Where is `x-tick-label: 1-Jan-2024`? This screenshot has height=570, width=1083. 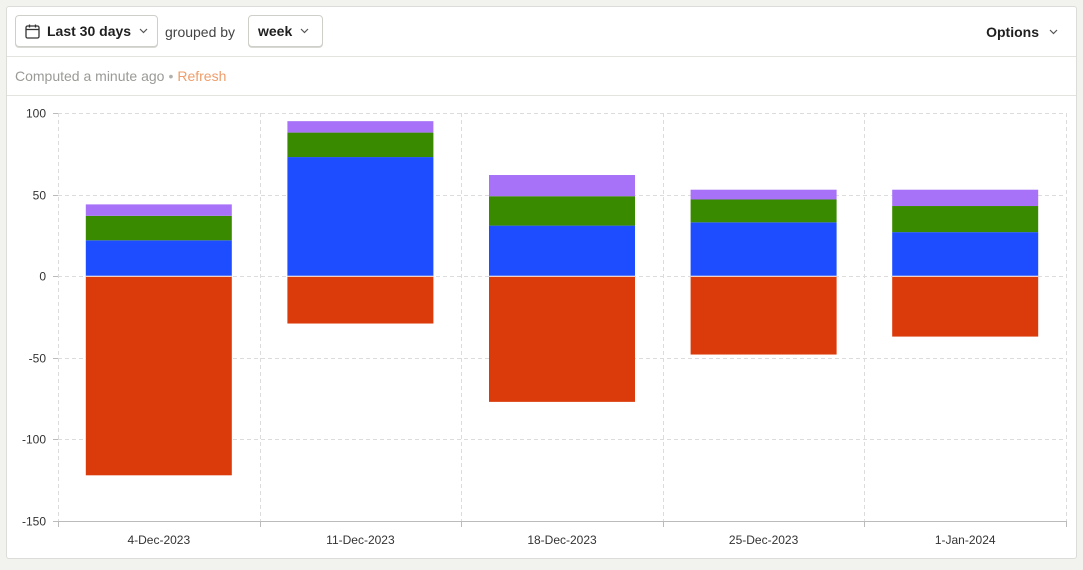 x-tick-label: 1-Jan-2024 is located at coordinates (965, 540).